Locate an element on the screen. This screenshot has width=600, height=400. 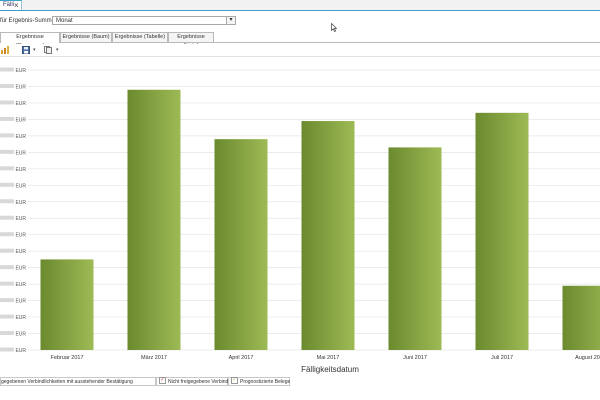
chevron-down-icon: ▾ is located at coordinates (230, 20).